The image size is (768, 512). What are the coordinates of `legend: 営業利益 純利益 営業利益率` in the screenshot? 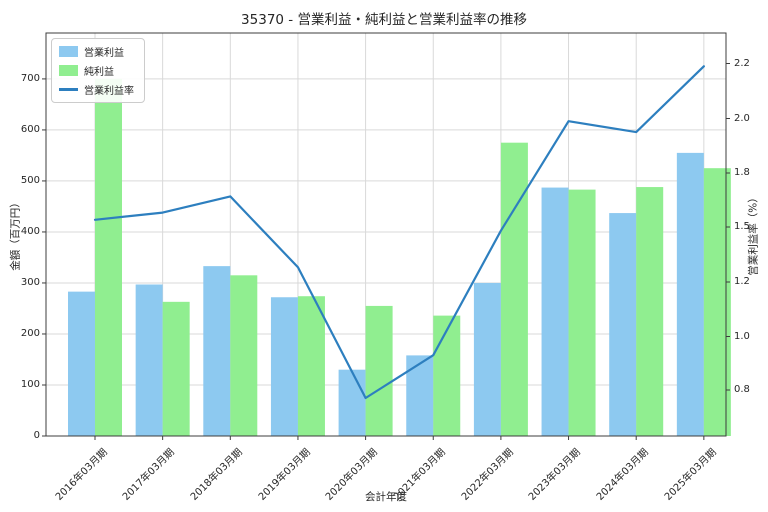 It's located at (98, 70).